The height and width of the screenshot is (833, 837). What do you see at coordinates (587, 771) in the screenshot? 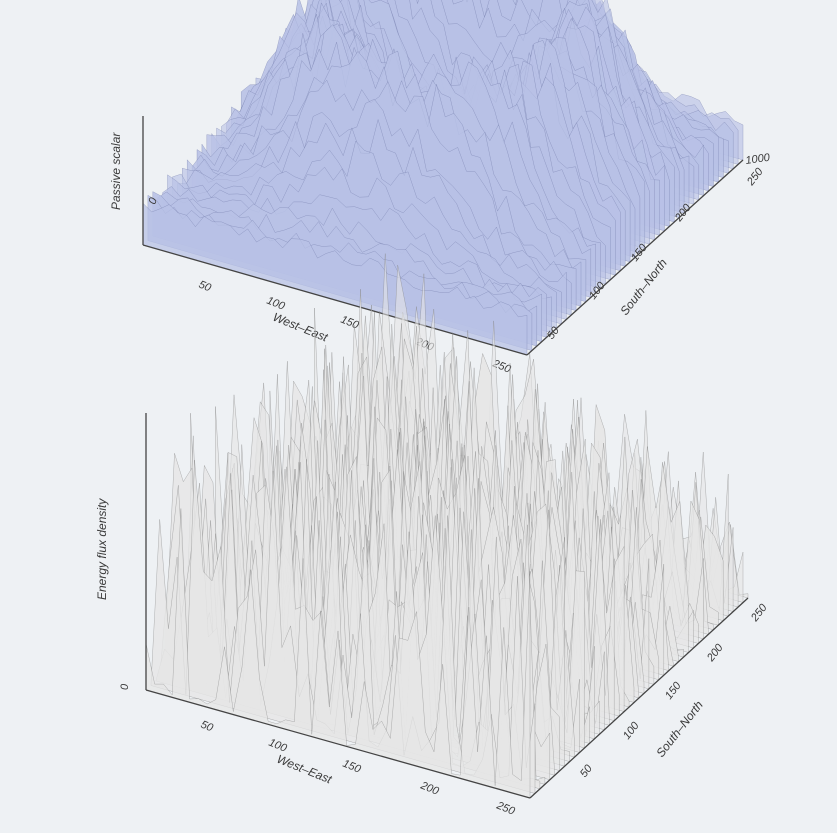
I see `energy-flux-y-tick: 50` at bounding box center [587, 771].